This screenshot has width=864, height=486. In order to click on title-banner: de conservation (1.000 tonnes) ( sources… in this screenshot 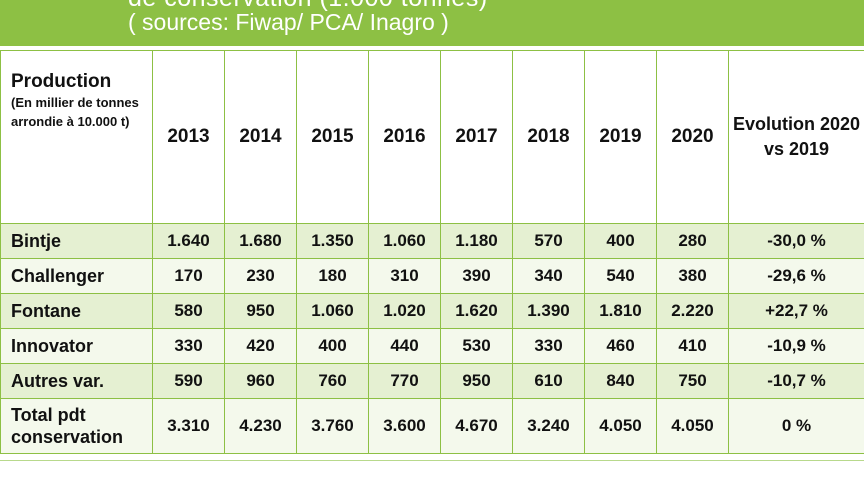, I will do `click(432, 23)`.